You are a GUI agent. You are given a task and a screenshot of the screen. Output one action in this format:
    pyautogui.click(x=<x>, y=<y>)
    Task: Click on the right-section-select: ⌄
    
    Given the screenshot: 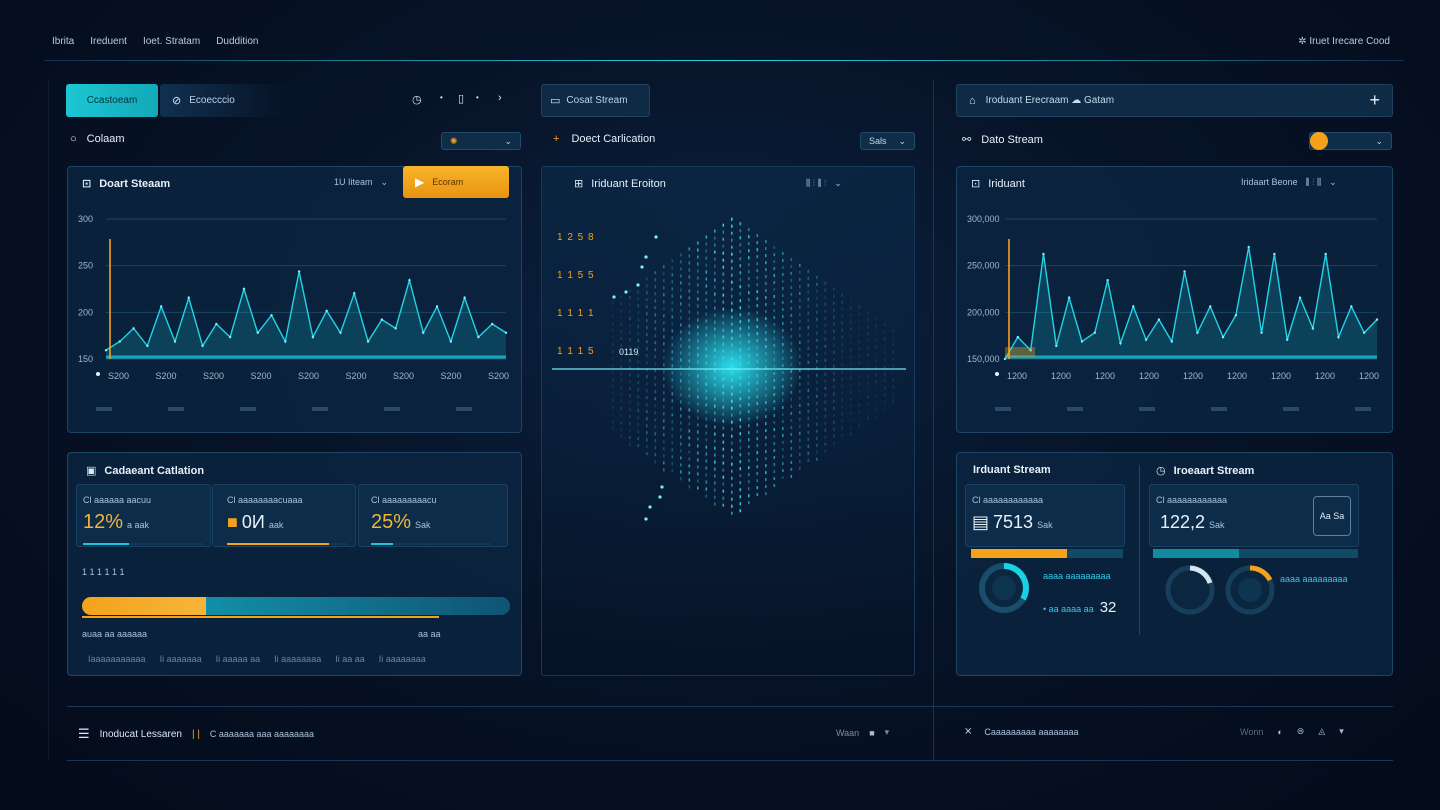 What is the action you would take?
    pyautogui.click(x=1350, y=141)
    